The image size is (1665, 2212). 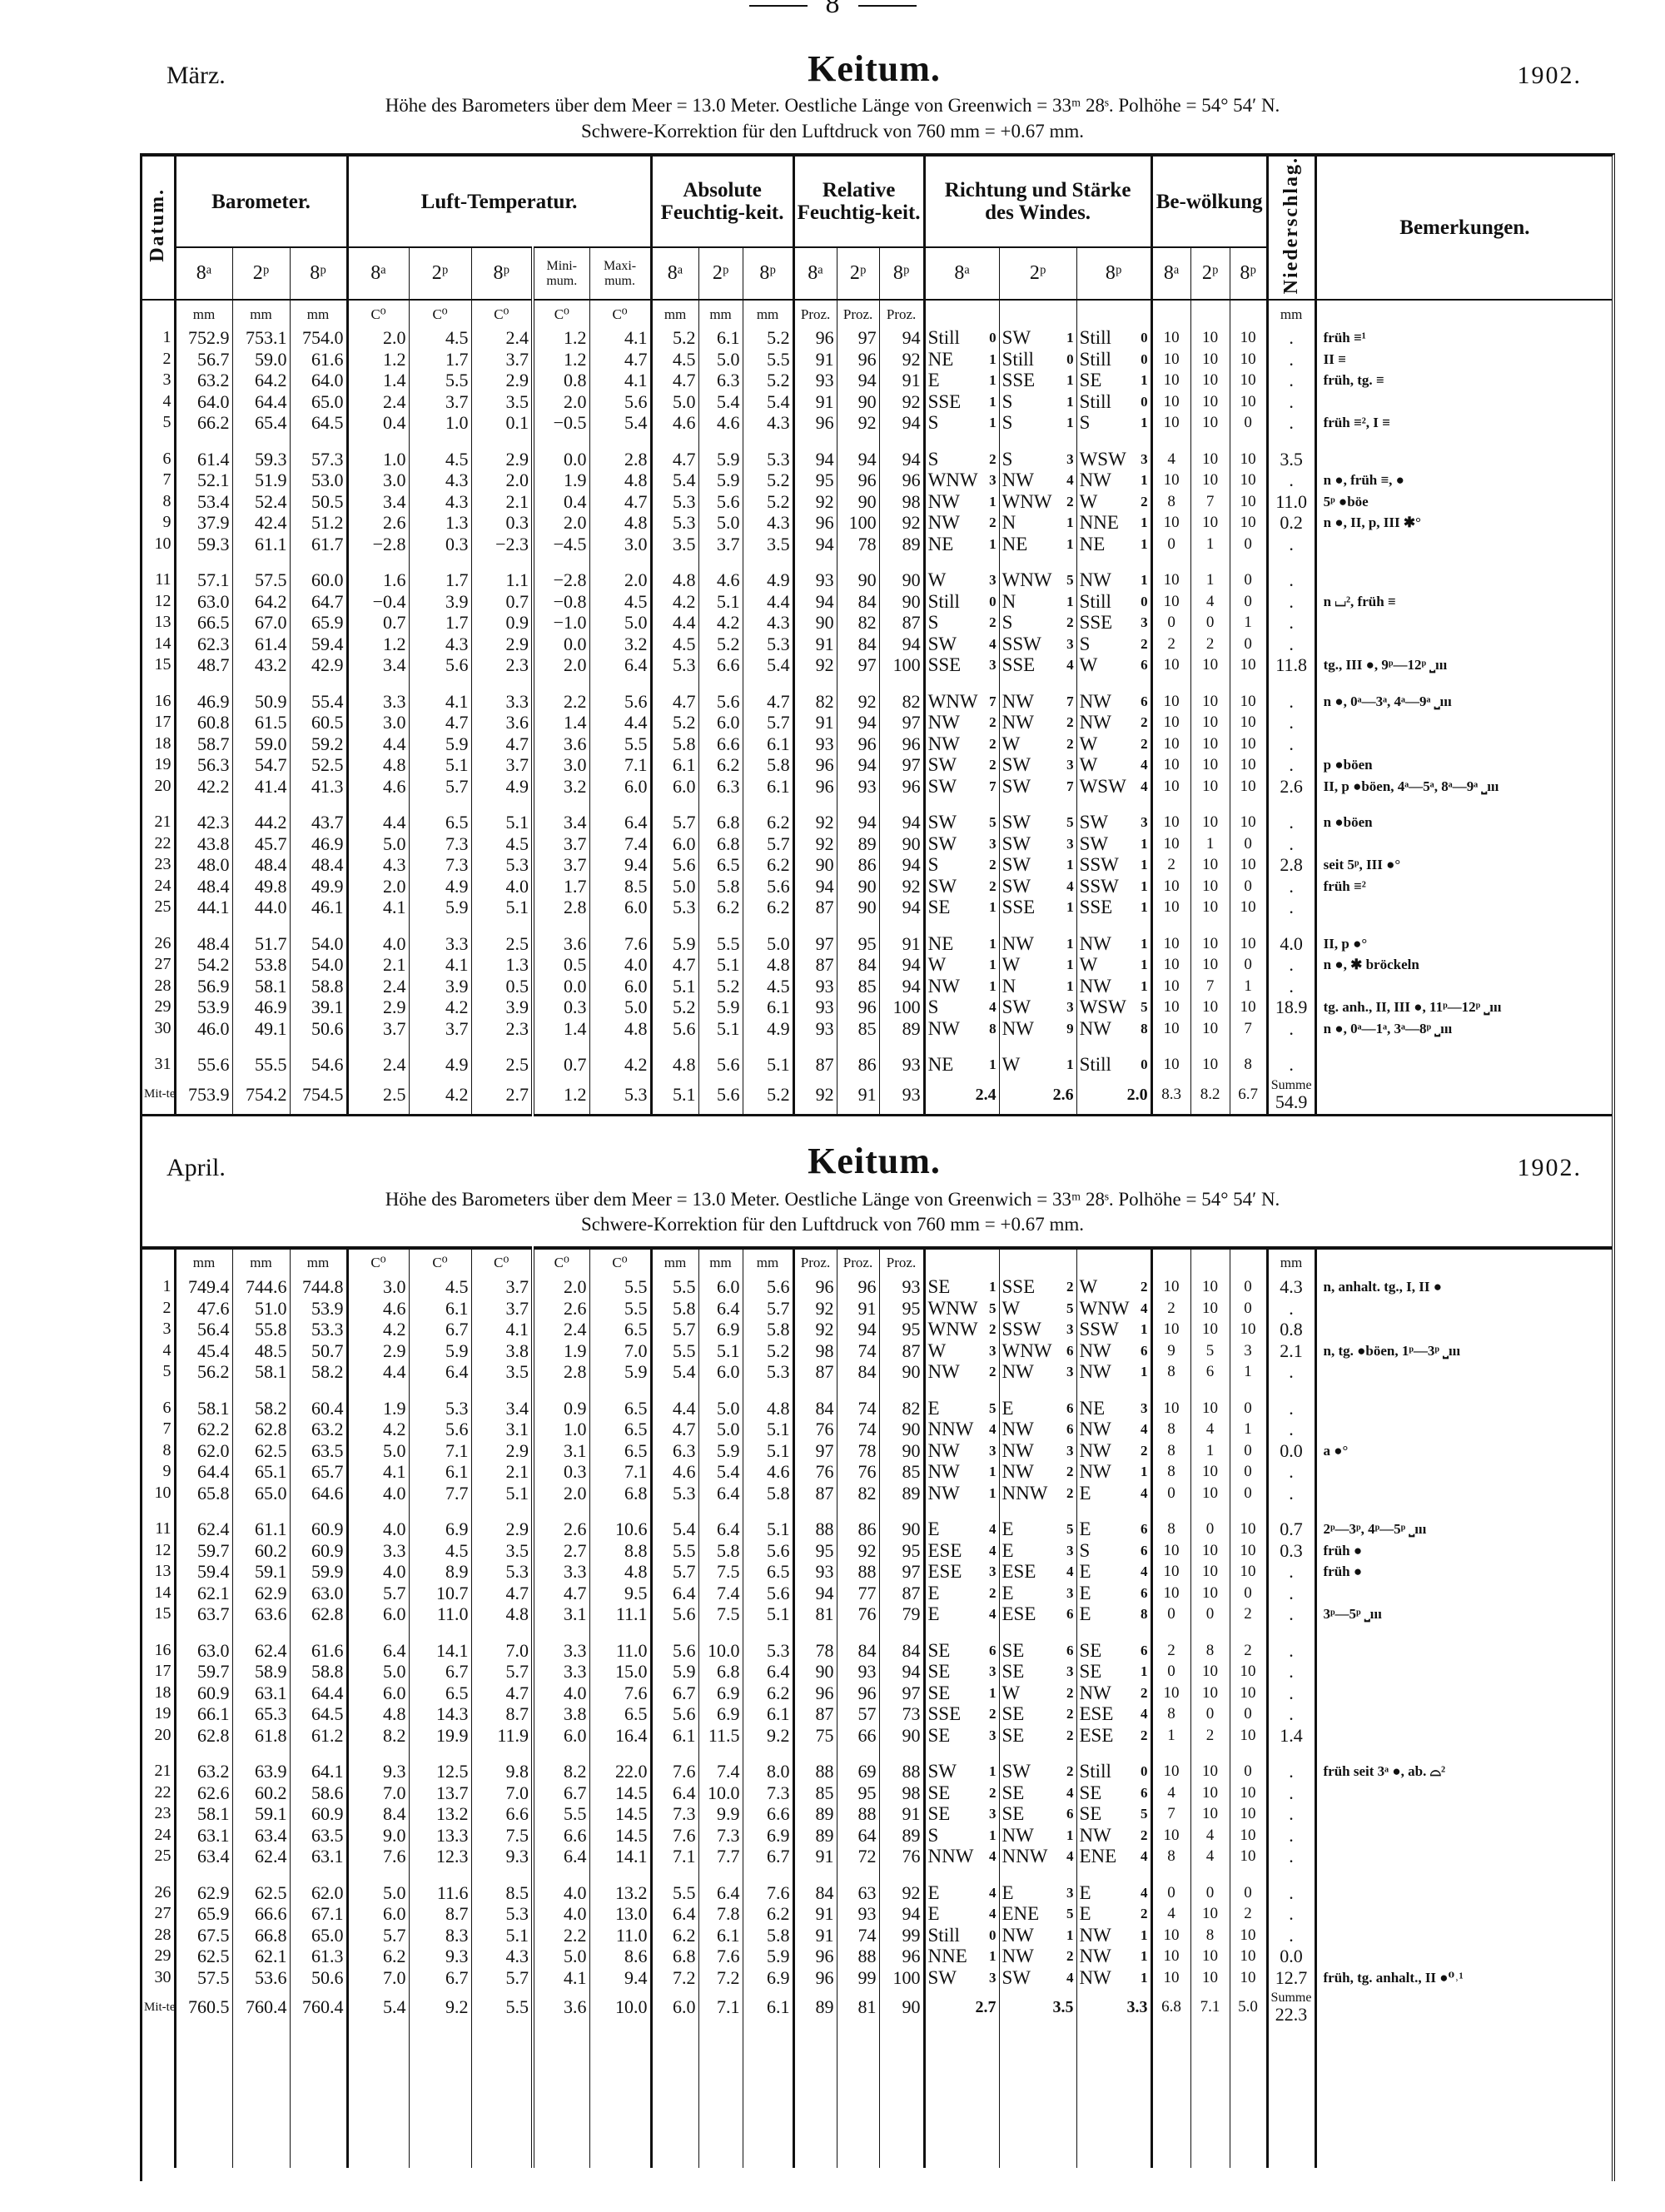 What do you see at coordinates (1170, 623) in the screenshot?
I see `cloud-8a: 0` at bounding box center [1170, 623].